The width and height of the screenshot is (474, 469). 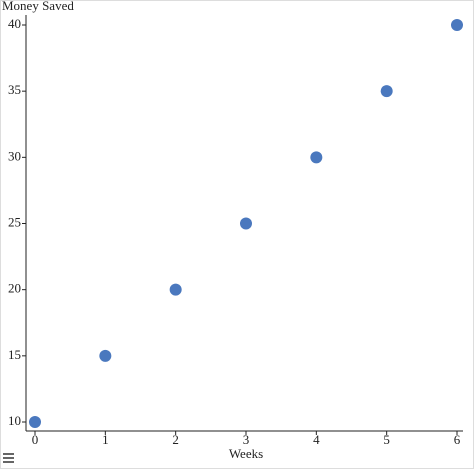 I want to click on y-tick-label: 40, so click(x=14, y=23).